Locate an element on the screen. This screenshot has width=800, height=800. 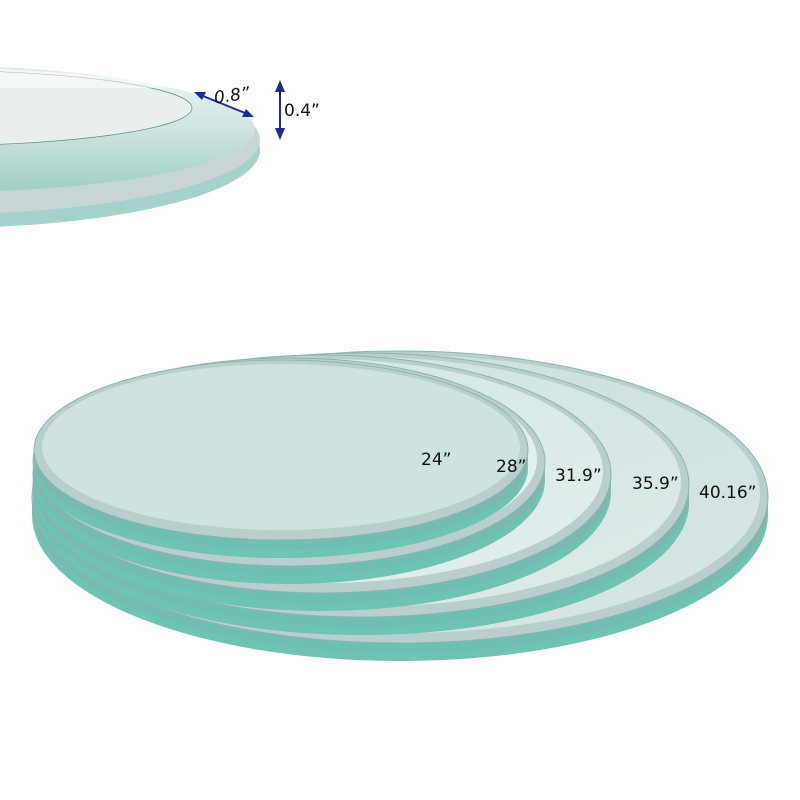
size-label-31-9: 31.9” is located at coordinates (578, 476).